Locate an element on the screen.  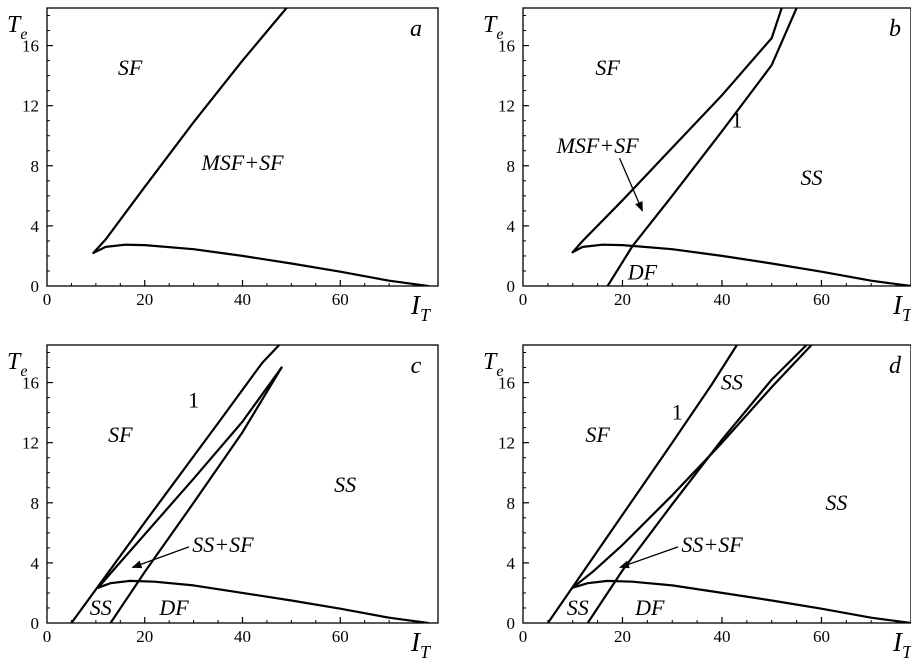
panel-letter: d is located at coordinates (895, 366).